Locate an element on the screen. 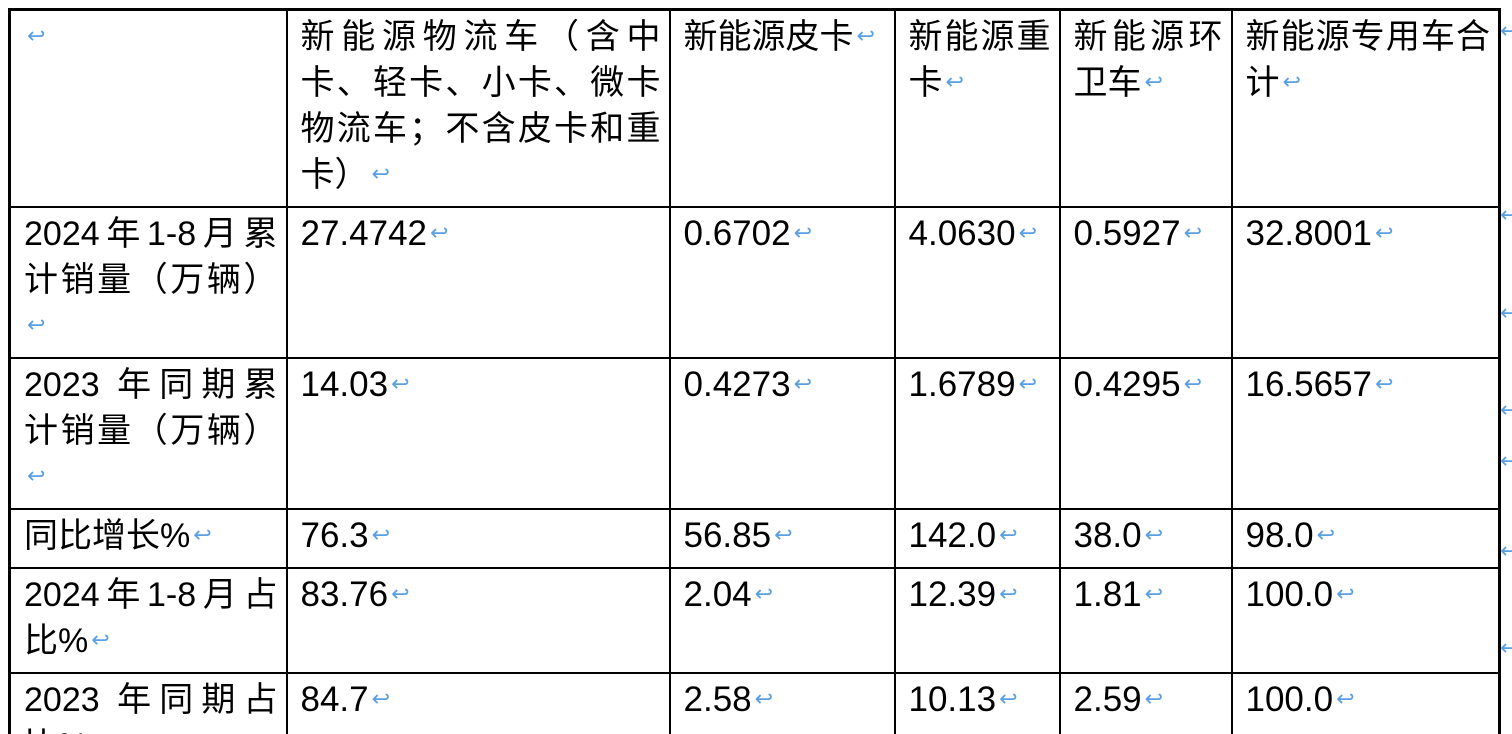 Image resolution: width=1512 pixels, height=734 pixels. row-label: 2024年1-8月累计销量（万辆） ↩ is located at coordinates (148, 282).